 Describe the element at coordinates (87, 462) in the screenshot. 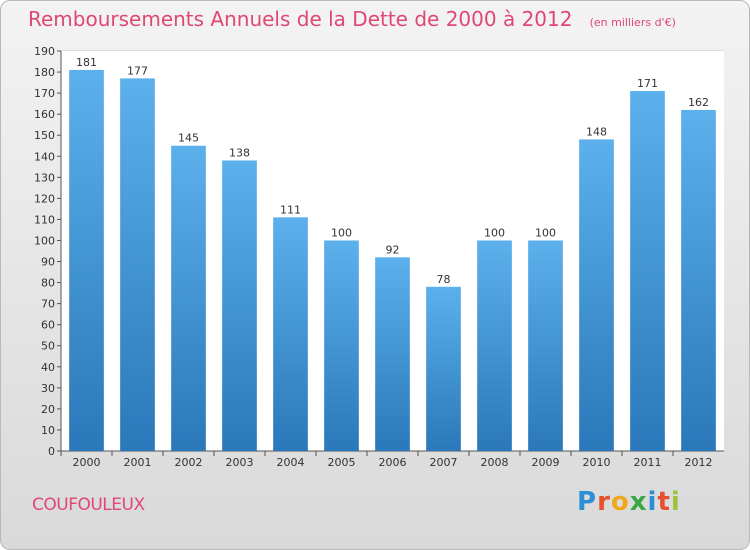

I see `x-tick-label: 2000` at that location.